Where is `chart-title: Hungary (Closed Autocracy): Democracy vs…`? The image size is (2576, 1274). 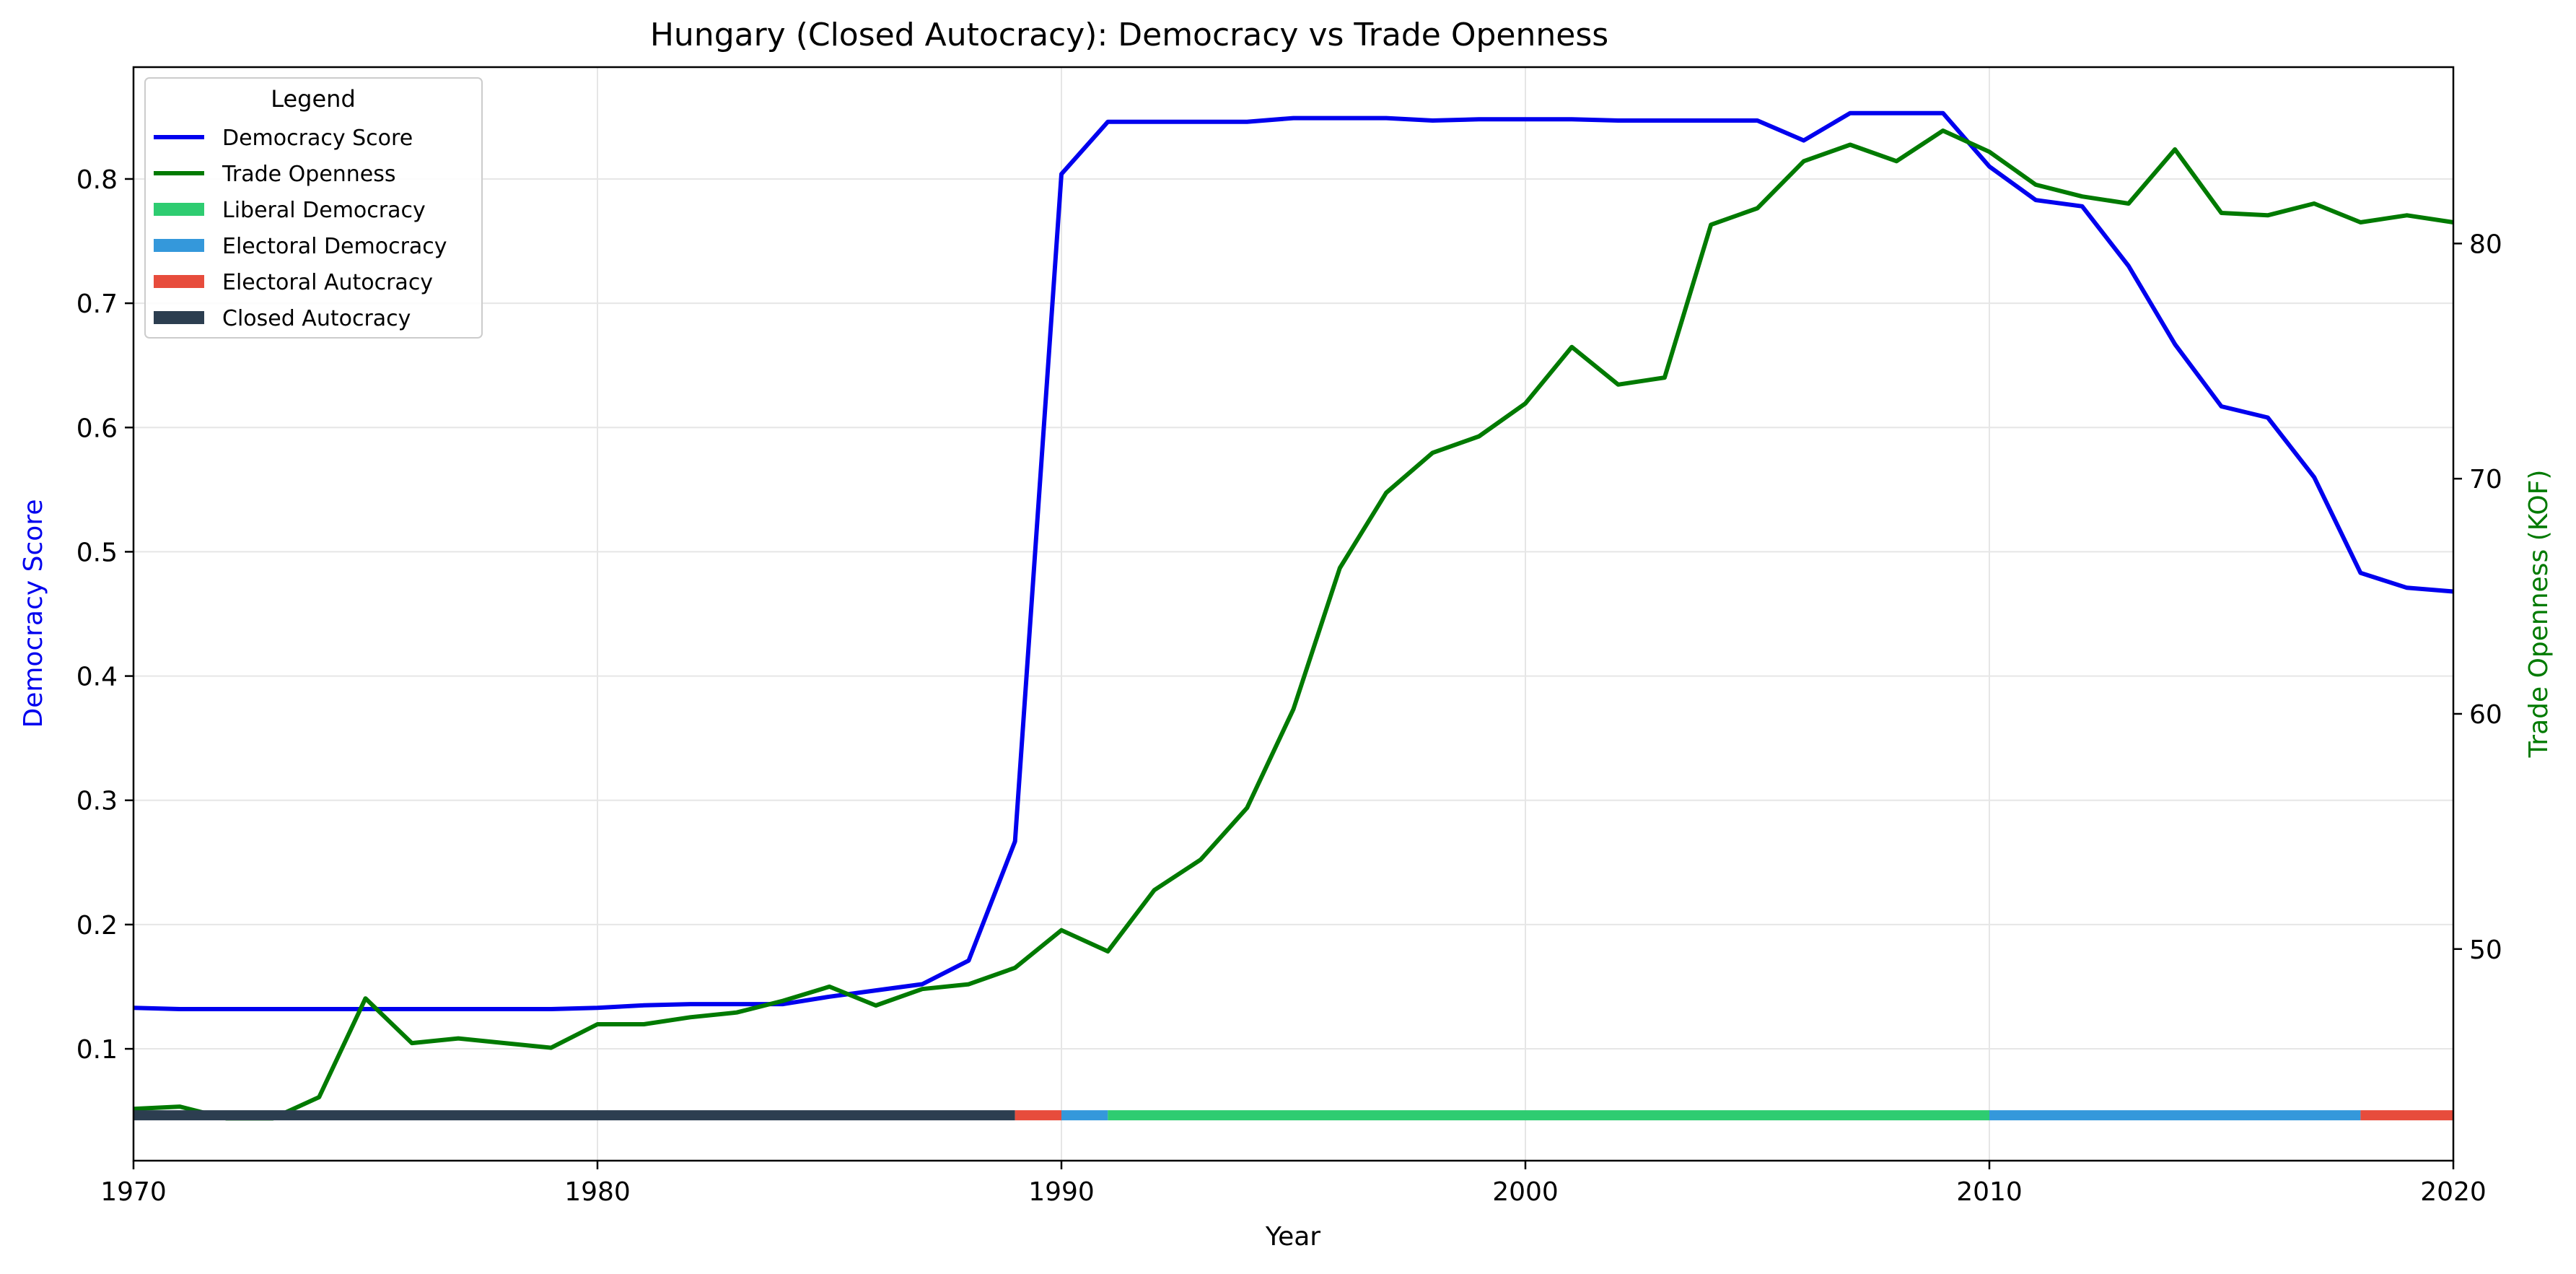
chart-title: Hungary (Closed Autocracy): Democracy vs… is located at coordinates (1129, 35).